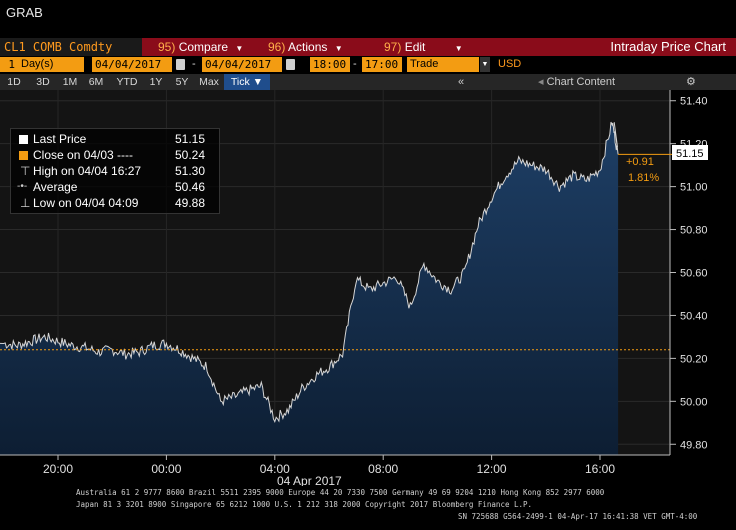 This screenshot has width=736, height=530. What do you see at coordinates (330, 64) in the screenshot?
I see `start-time-input: 18:00` at bounding box center [330, 64].